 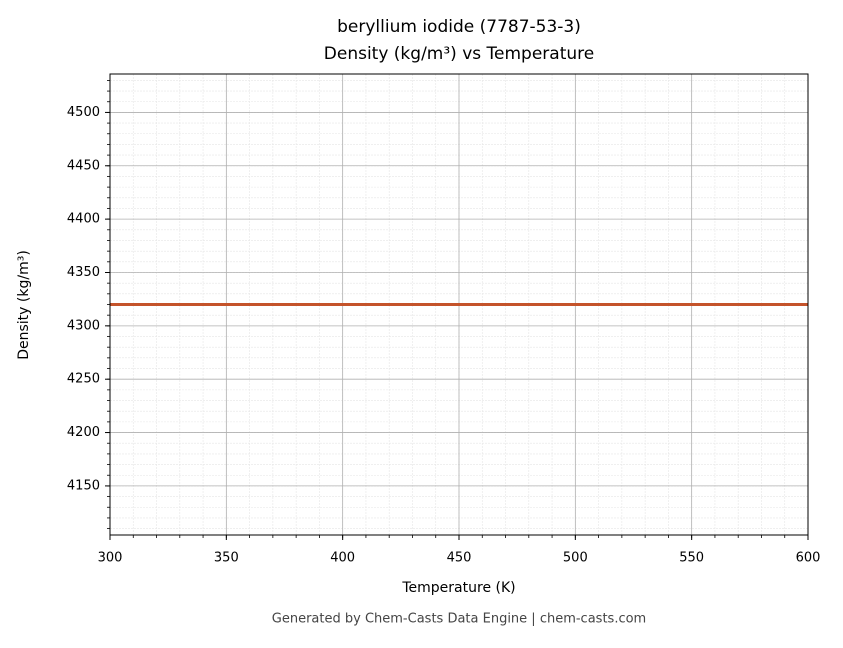 I want to click on y-tick-label: 4450, so click(x=83, y=165).